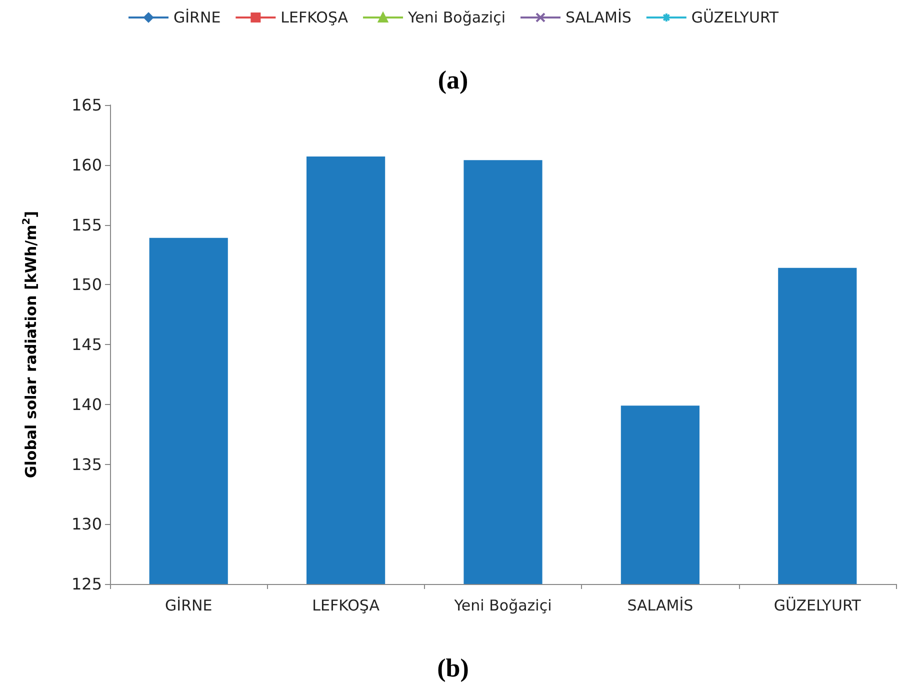  I want to click on y-tick-label: 145, so click(86, 344).